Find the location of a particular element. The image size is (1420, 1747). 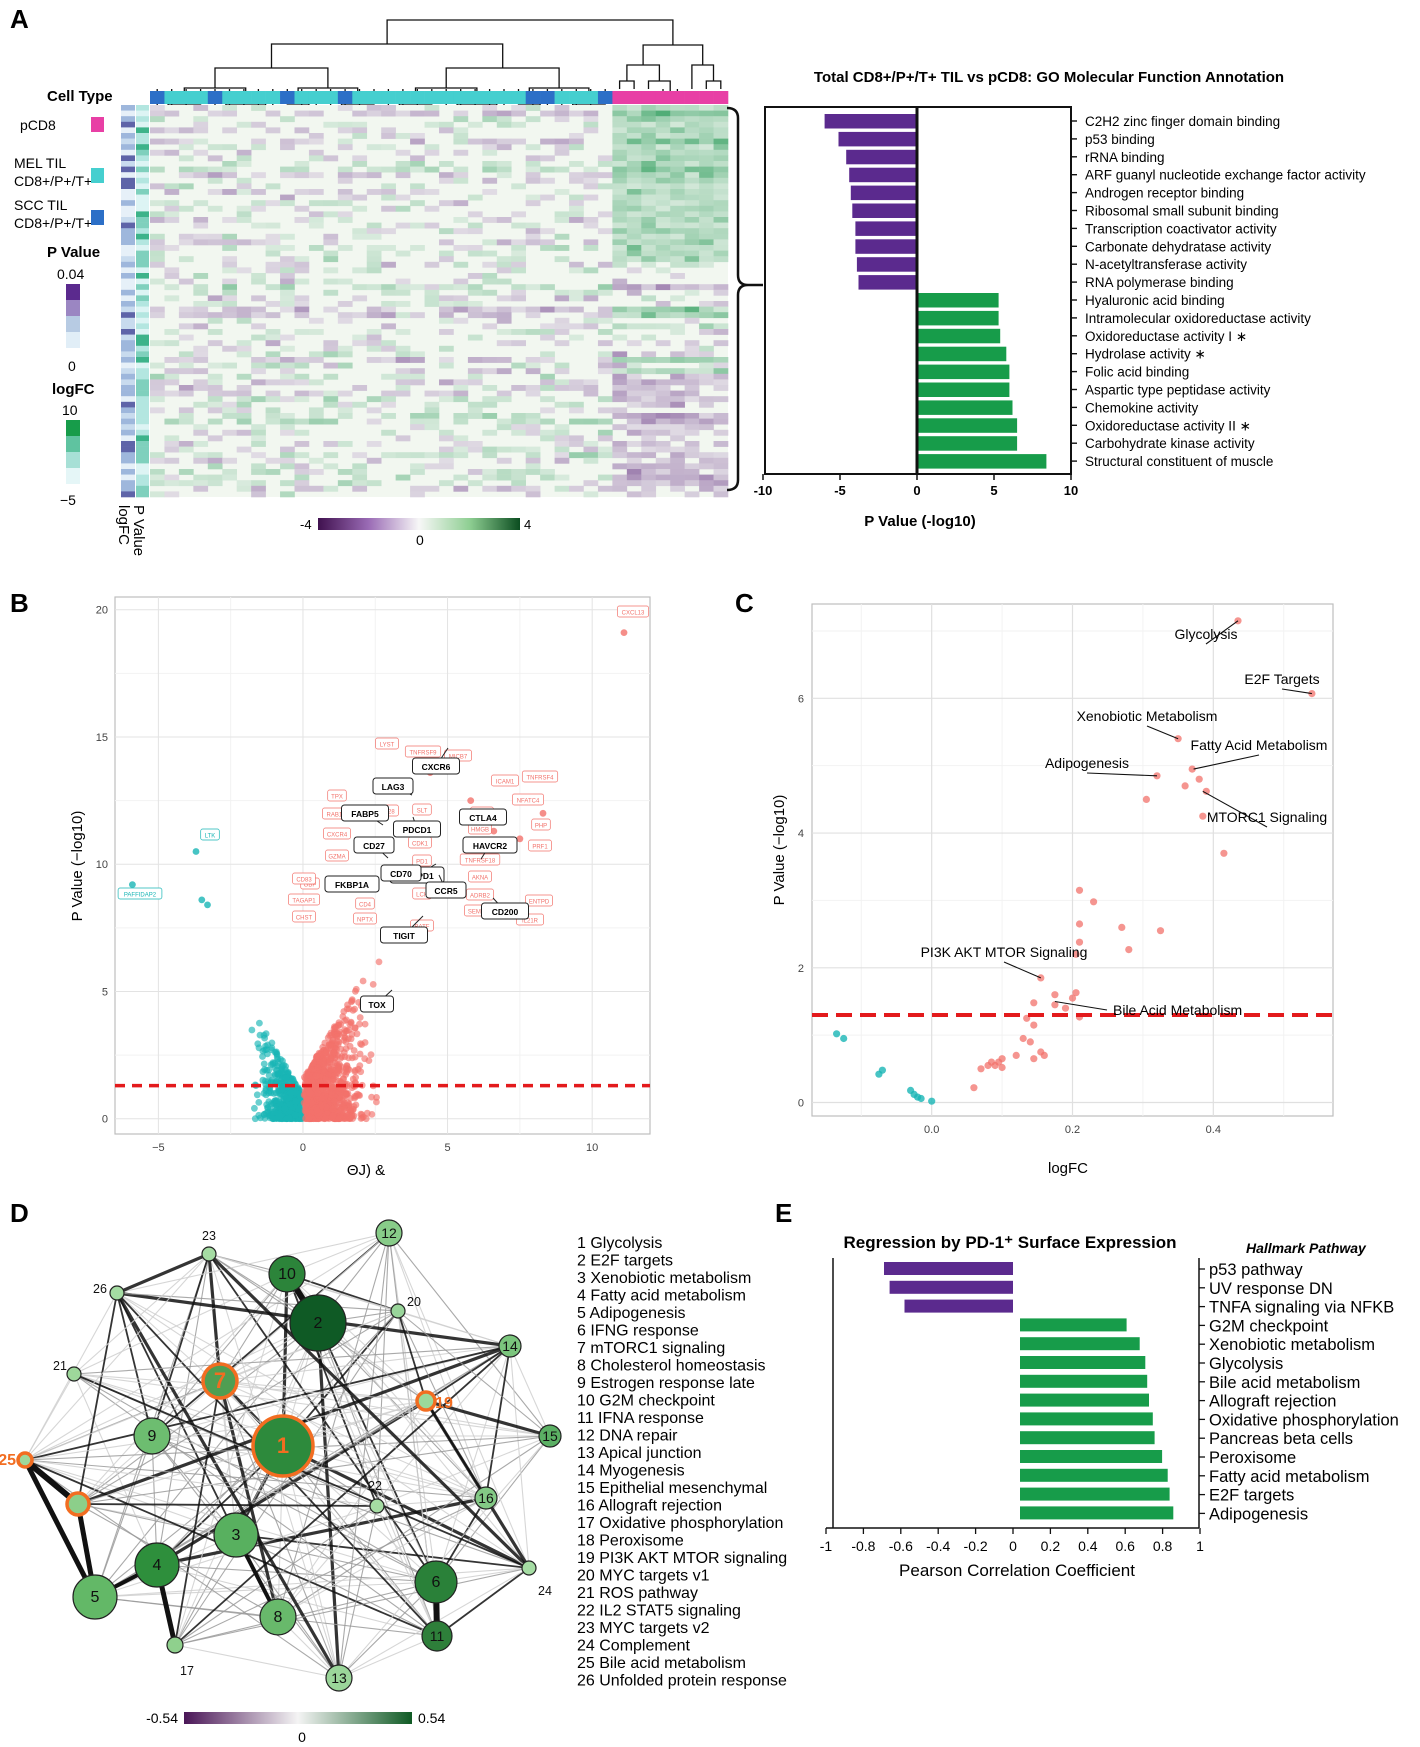

network-legend-item: 14 Myogenesis is located at coordinates (631, 1471).